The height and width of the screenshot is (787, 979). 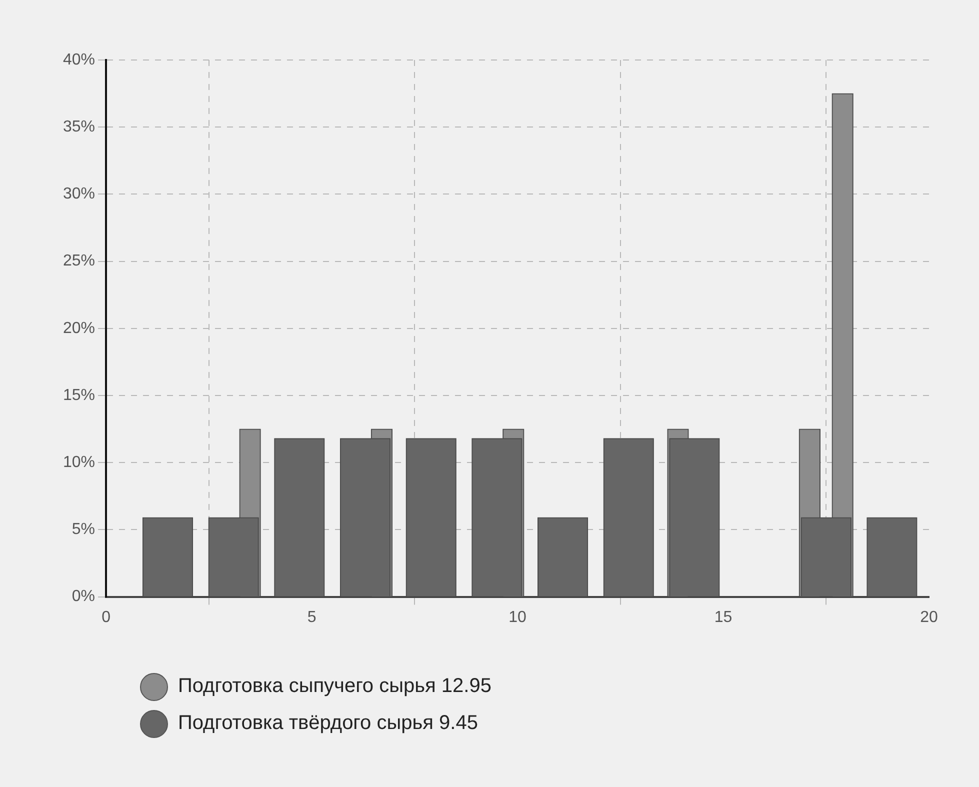 What do you see at coordinates (79, 127) in the screenshot?
I see `y-tick-label: 35%` at bounding box center [79, 127].